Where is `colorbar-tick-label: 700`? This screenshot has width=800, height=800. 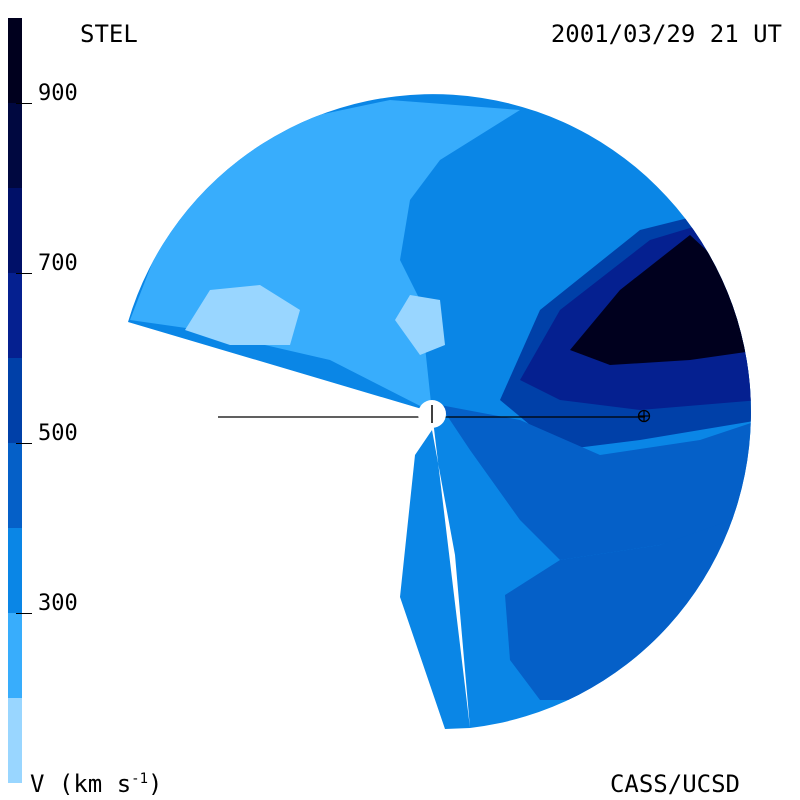
colorbar-tick-label: 700 is located at coordinates (58, 263).